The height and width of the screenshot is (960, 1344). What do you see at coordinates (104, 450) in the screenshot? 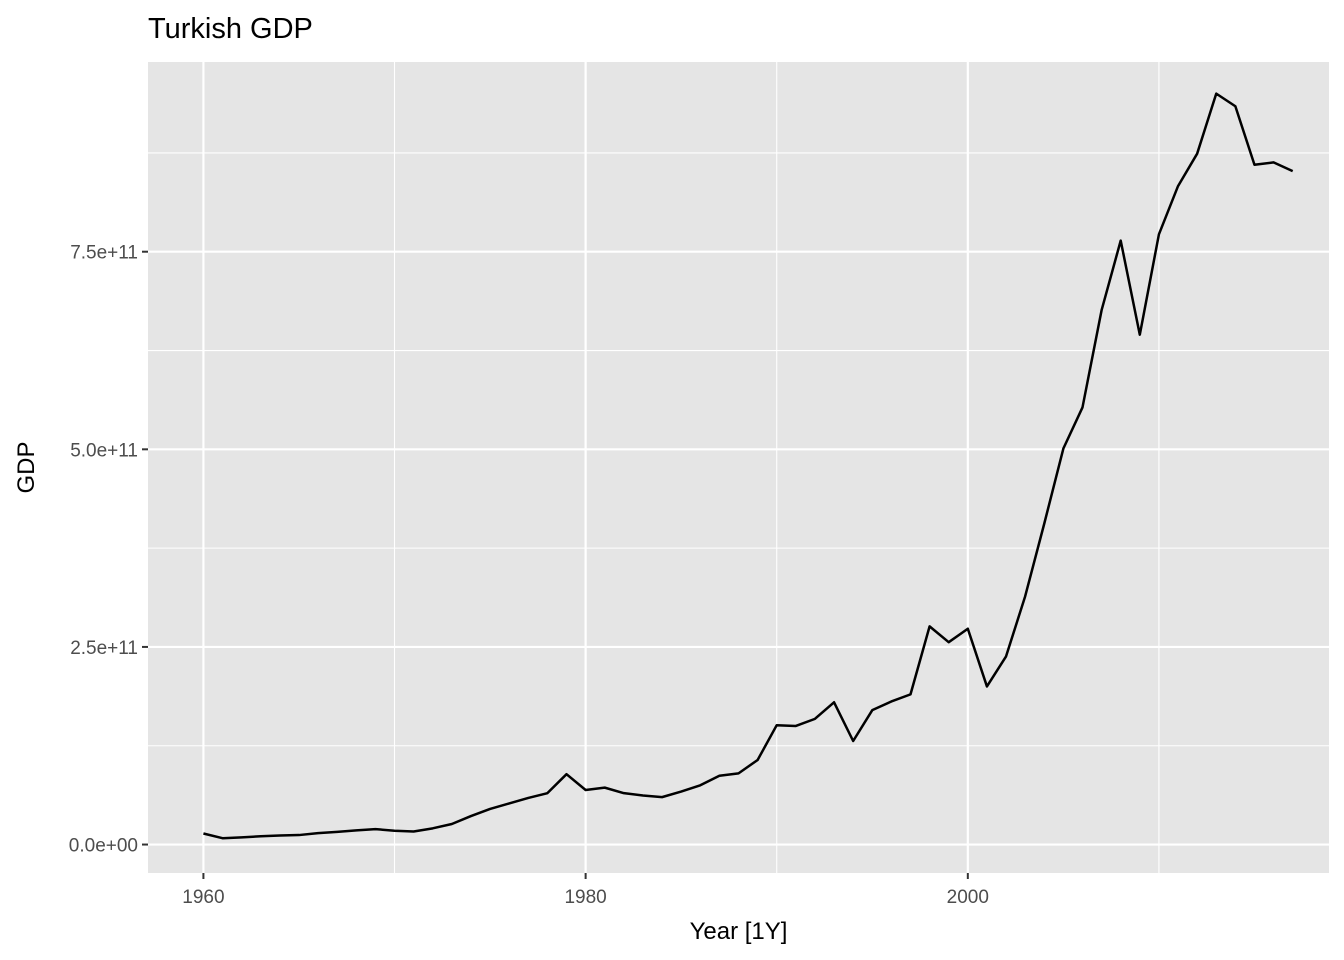
I see `y-tick-label-2: 5.0e+11` at bounding box center [104, 450].